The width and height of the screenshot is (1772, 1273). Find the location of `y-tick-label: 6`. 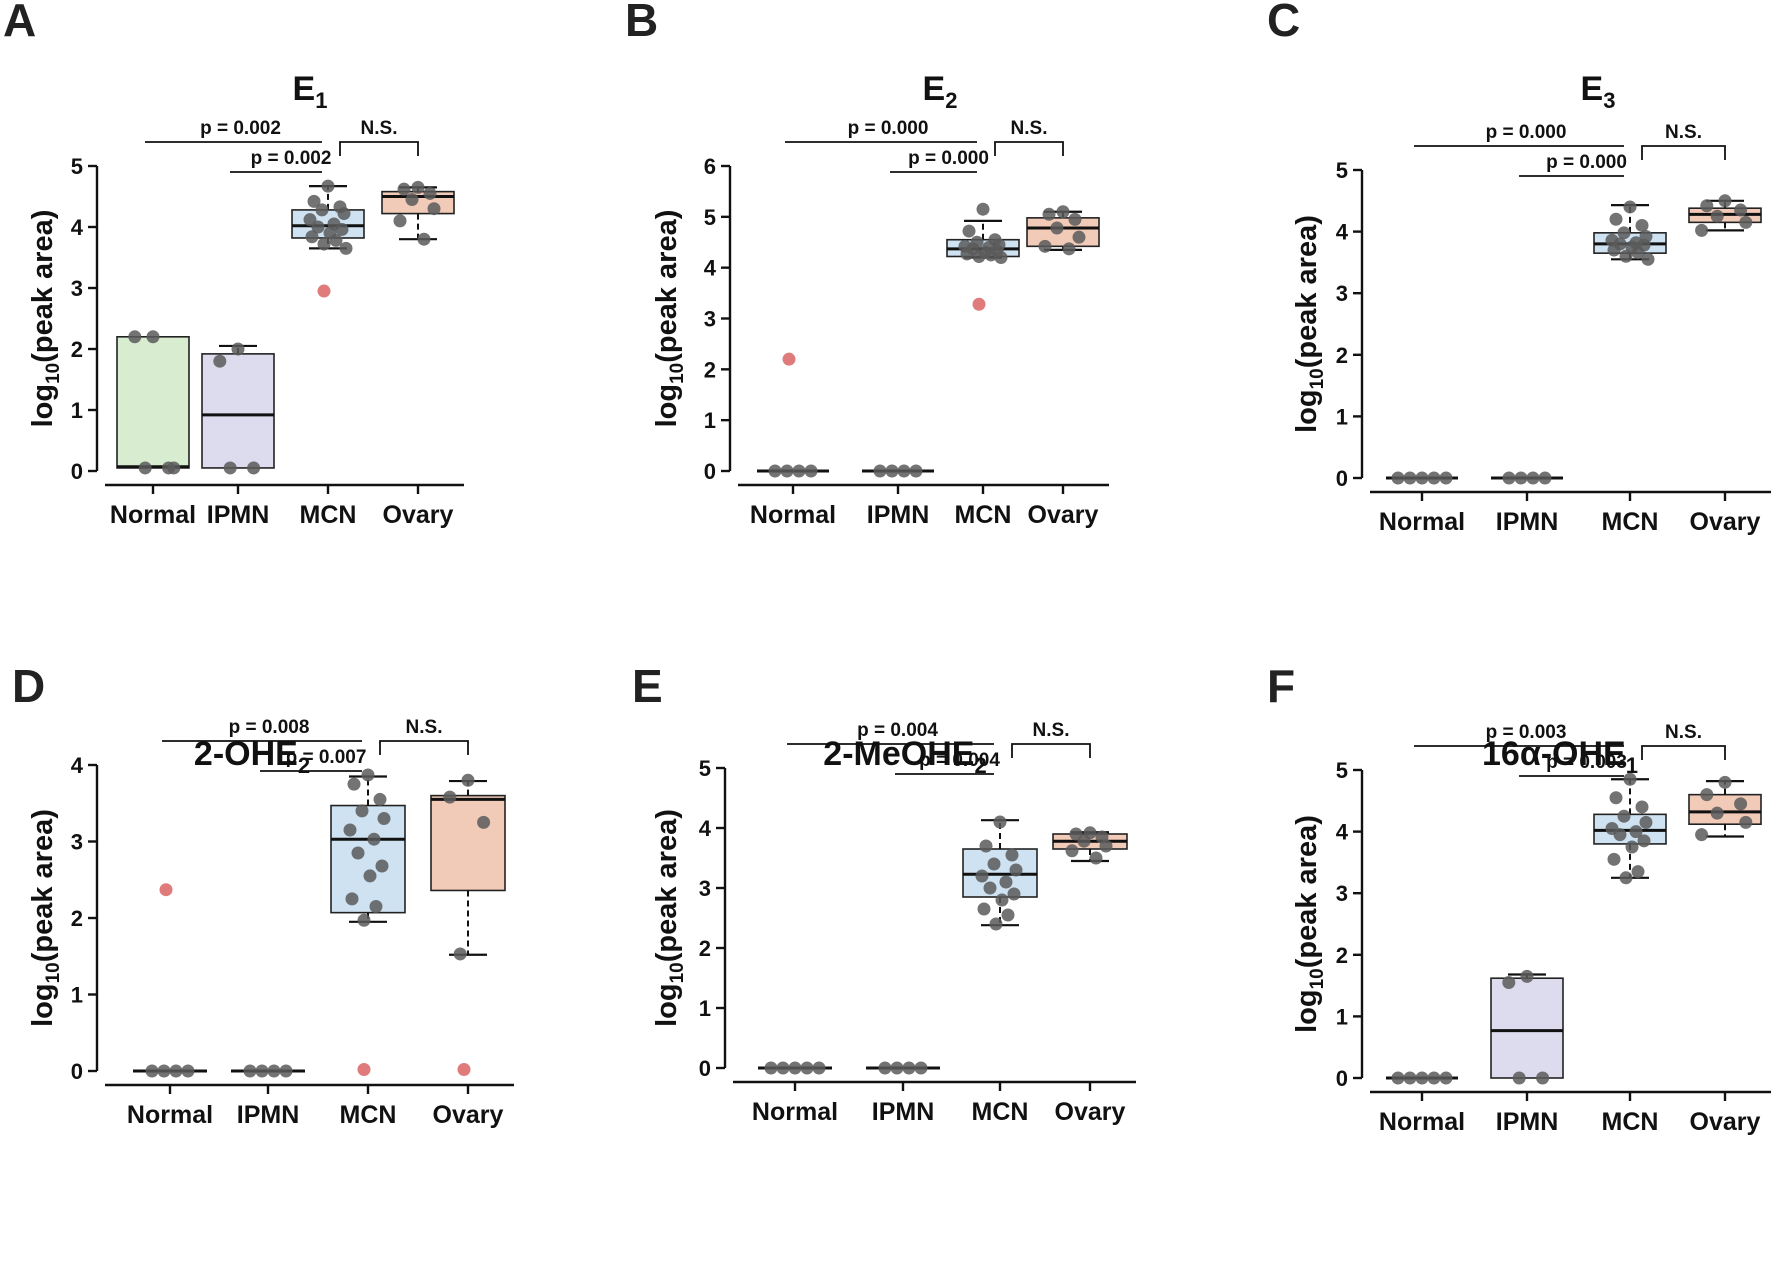

y-tick-label: 6 is located at coordinates (710, 166).